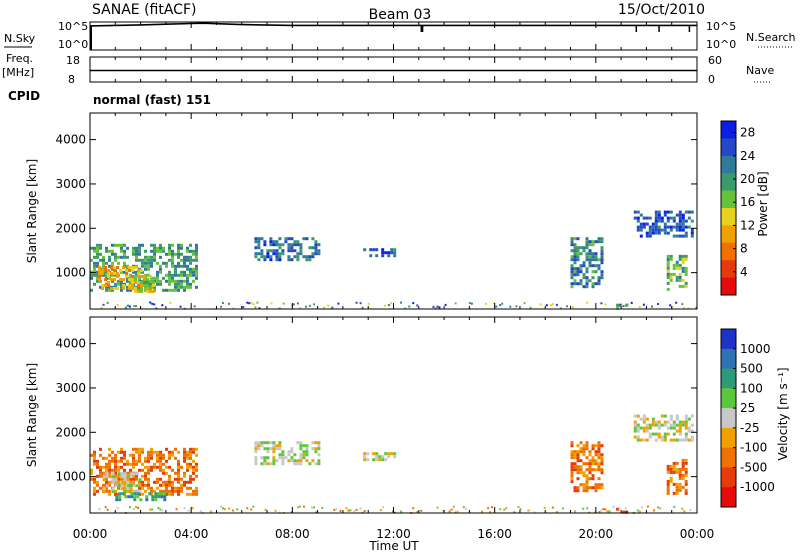  What do you see at coordinates (728, 147) in the screenshot?
I see `colorbar-swatch` at bounding box center [728, 147].